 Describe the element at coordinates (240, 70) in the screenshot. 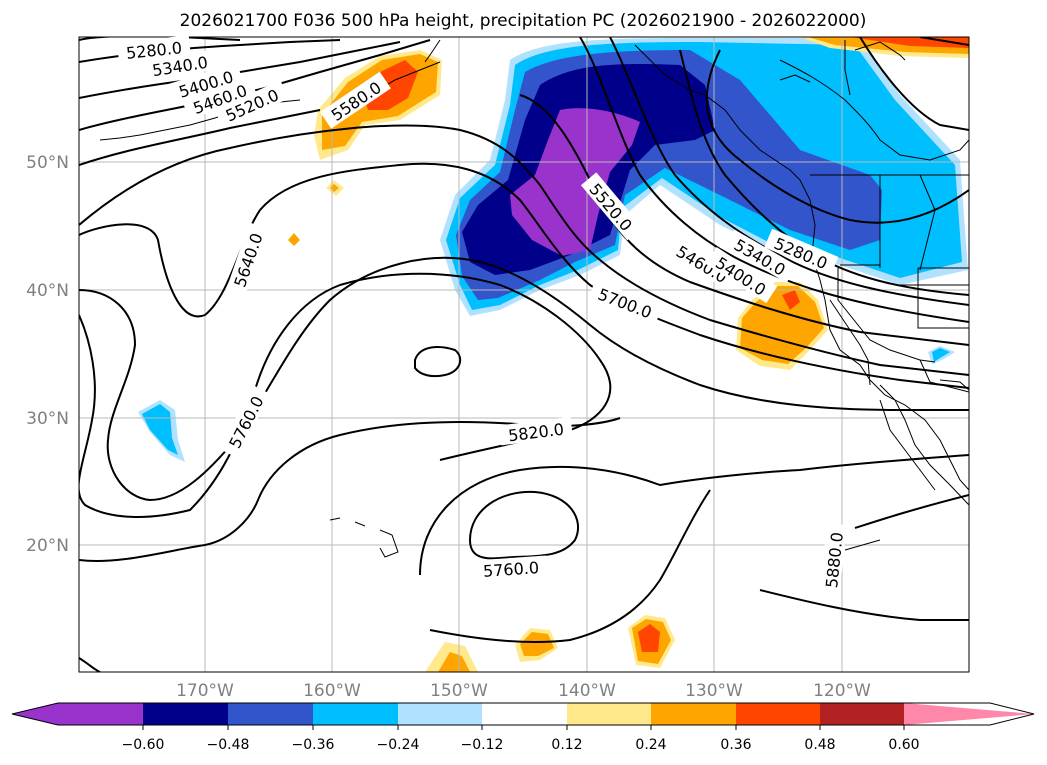

I see `contour-5400-west` at that location.